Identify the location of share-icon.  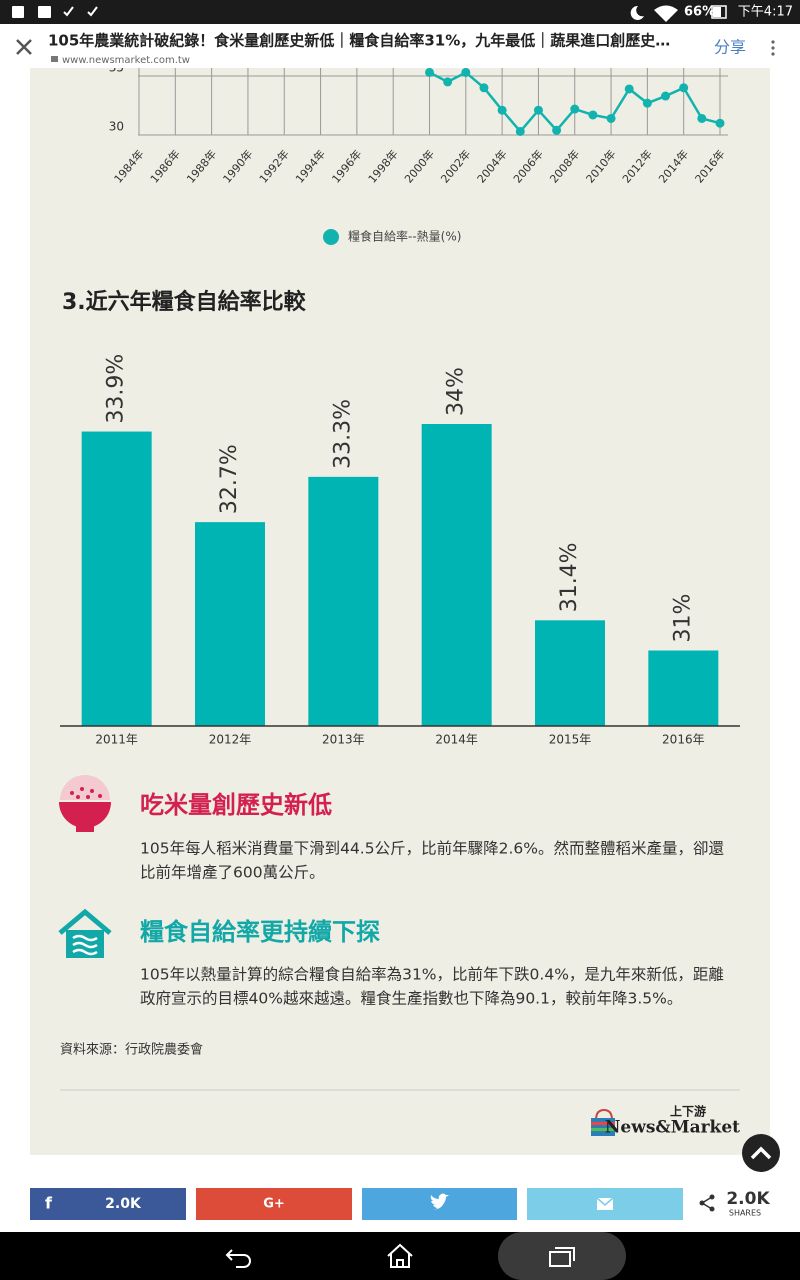
(707, 1203).